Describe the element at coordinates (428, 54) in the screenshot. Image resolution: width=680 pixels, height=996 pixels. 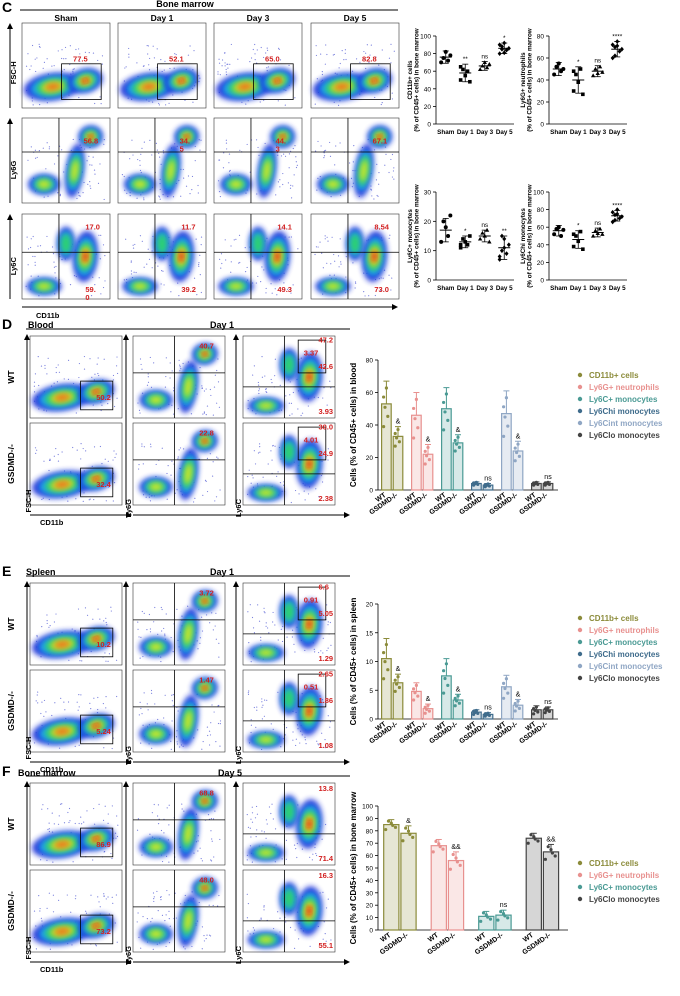
I see `y-tick-label: 80` at that location.